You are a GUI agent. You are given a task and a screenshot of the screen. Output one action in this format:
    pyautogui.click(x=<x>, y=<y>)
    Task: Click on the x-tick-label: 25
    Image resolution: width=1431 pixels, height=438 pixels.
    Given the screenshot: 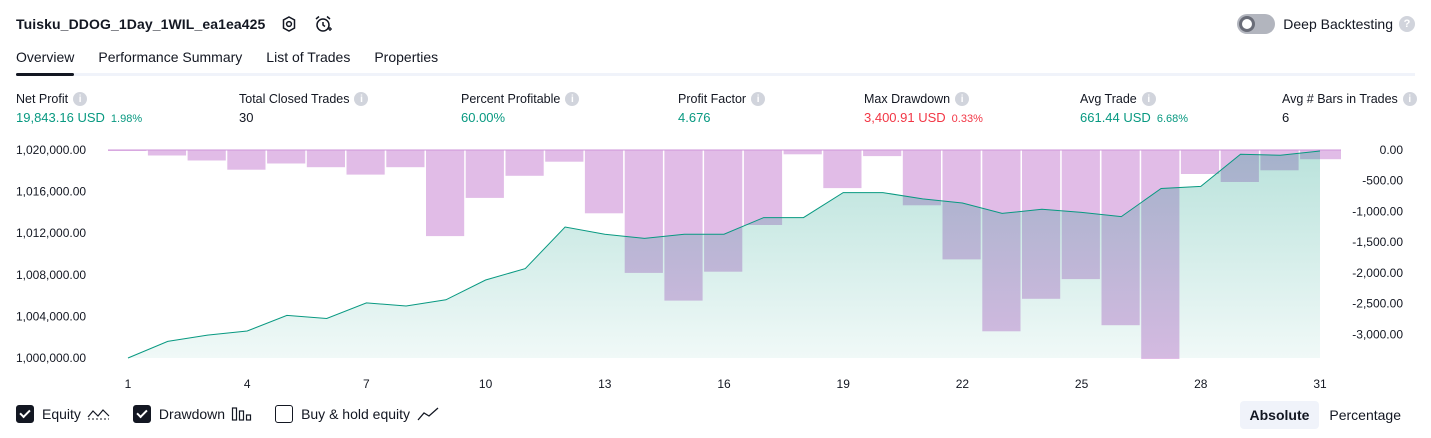 What is the action you would take?
    pyautogui.click(x=1082, y=384)
    